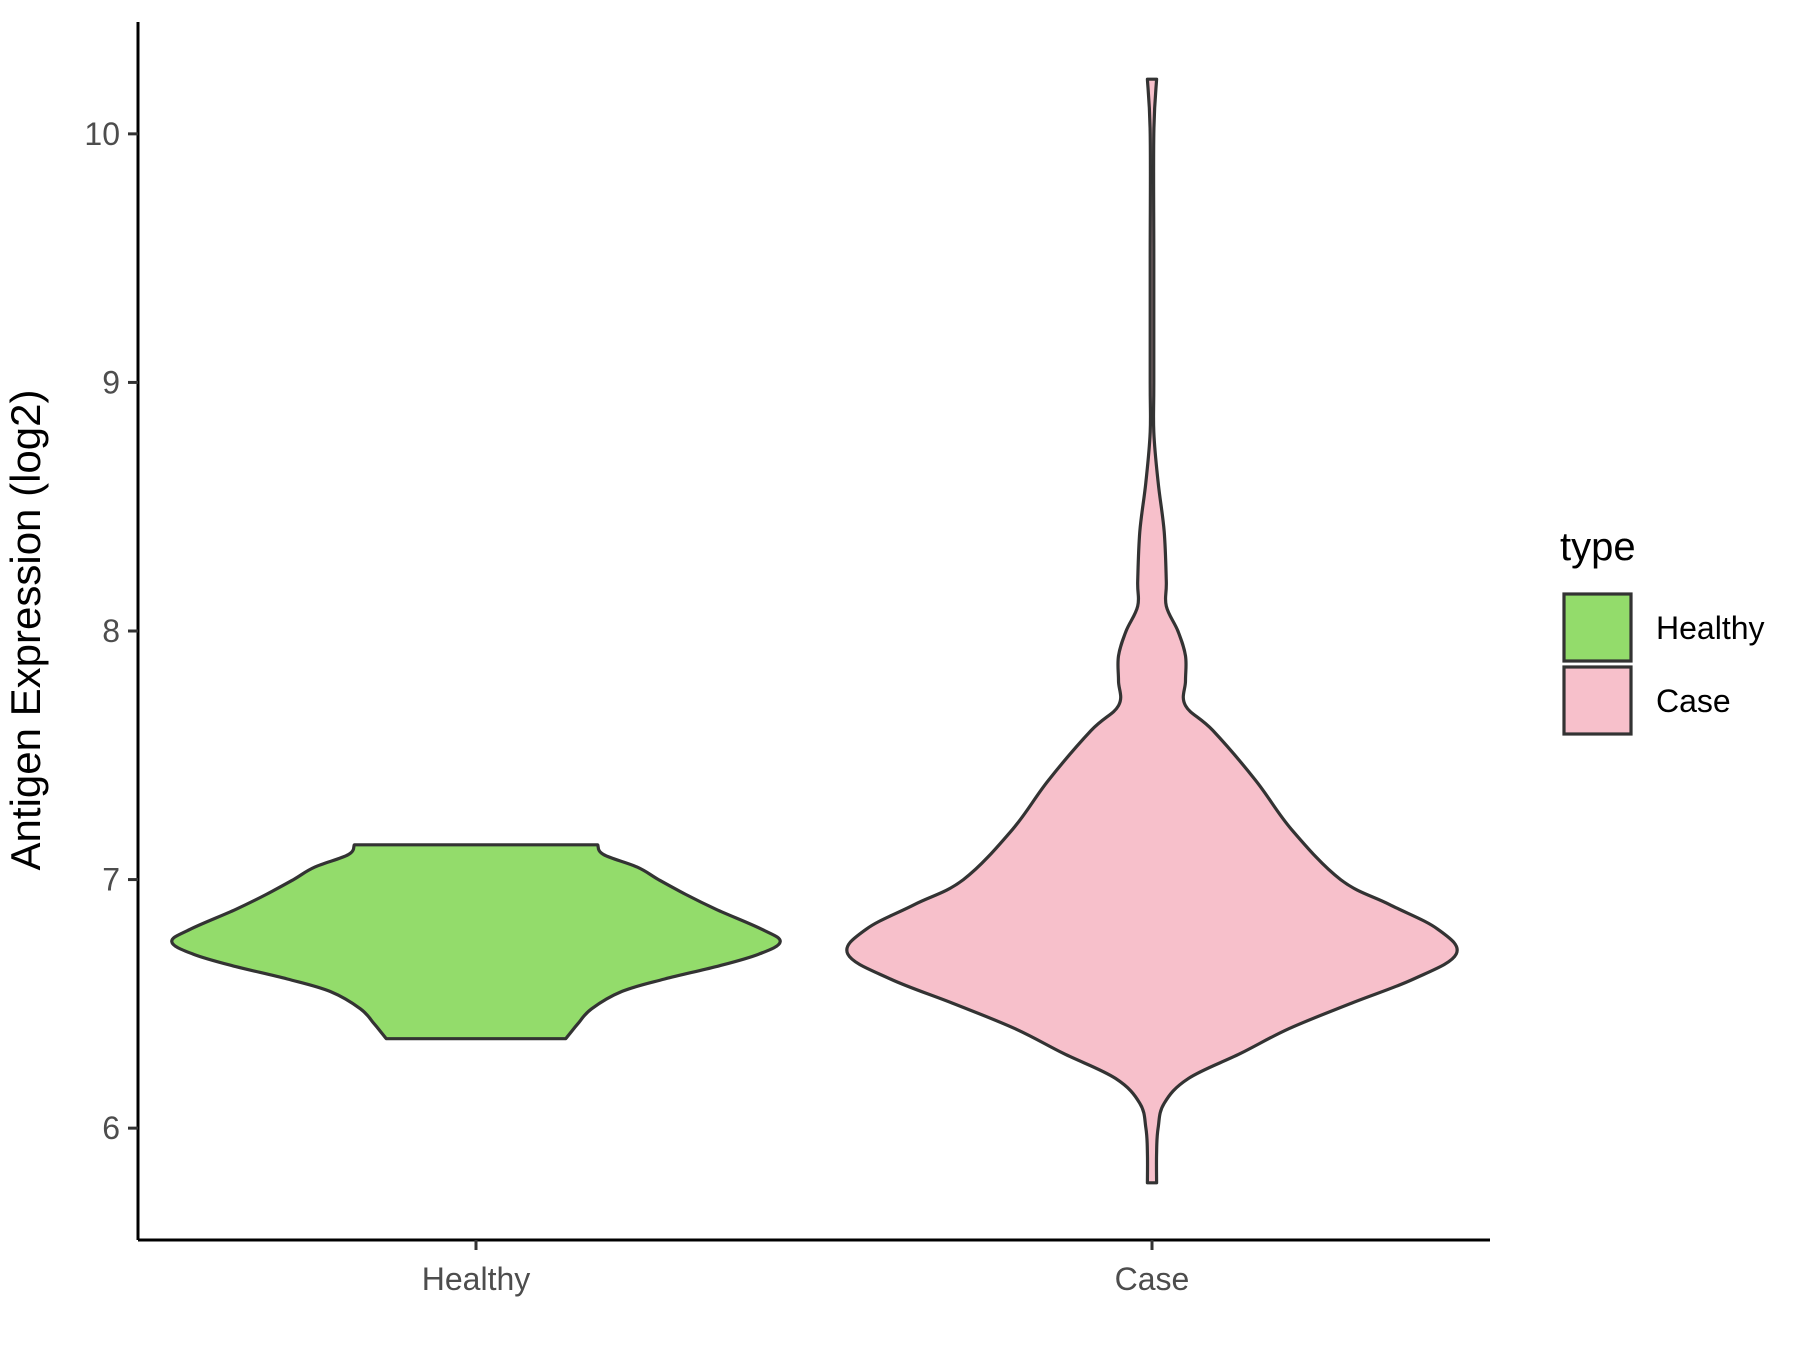  I want to click on x-tick-label: Healthy, so click(476, 1279).